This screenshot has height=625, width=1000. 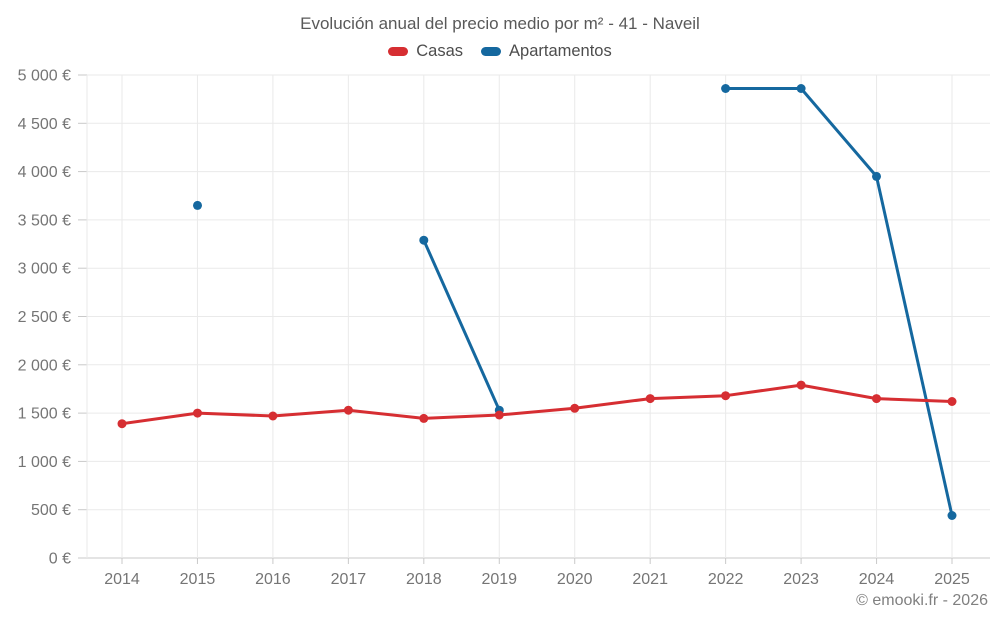 What do you see at coordinates (726, 579) in the screenshot?
I see `x-tick-label: 2022` at bounding box center [726, 579].